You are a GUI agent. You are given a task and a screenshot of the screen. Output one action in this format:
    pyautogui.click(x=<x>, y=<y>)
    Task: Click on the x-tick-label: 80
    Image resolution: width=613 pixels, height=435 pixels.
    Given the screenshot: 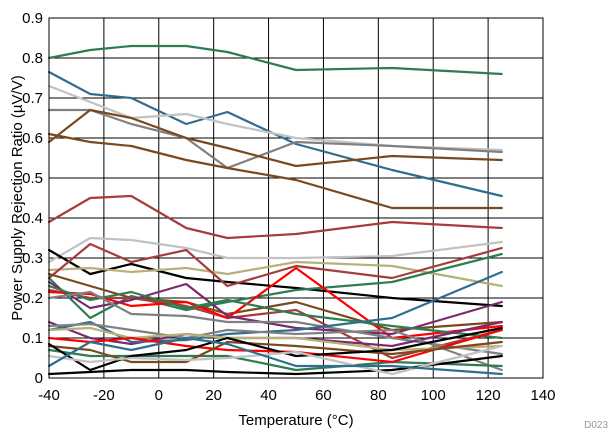 What is the action you would take?
    pyautogui.click(x=378, y=395)
    